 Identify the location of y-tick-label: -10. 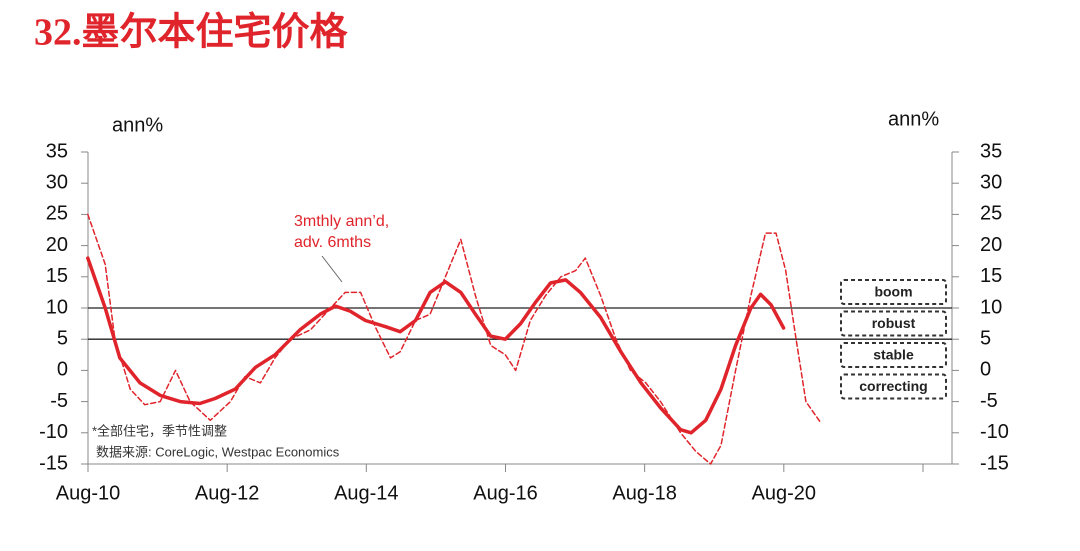
(53, 432).